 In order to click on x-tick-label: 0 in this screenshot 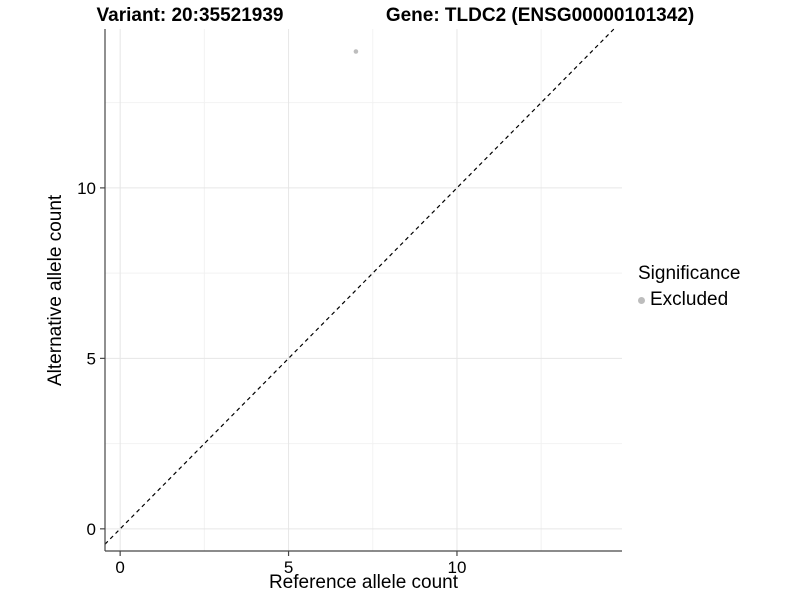, I will do `click(119, 567)`.